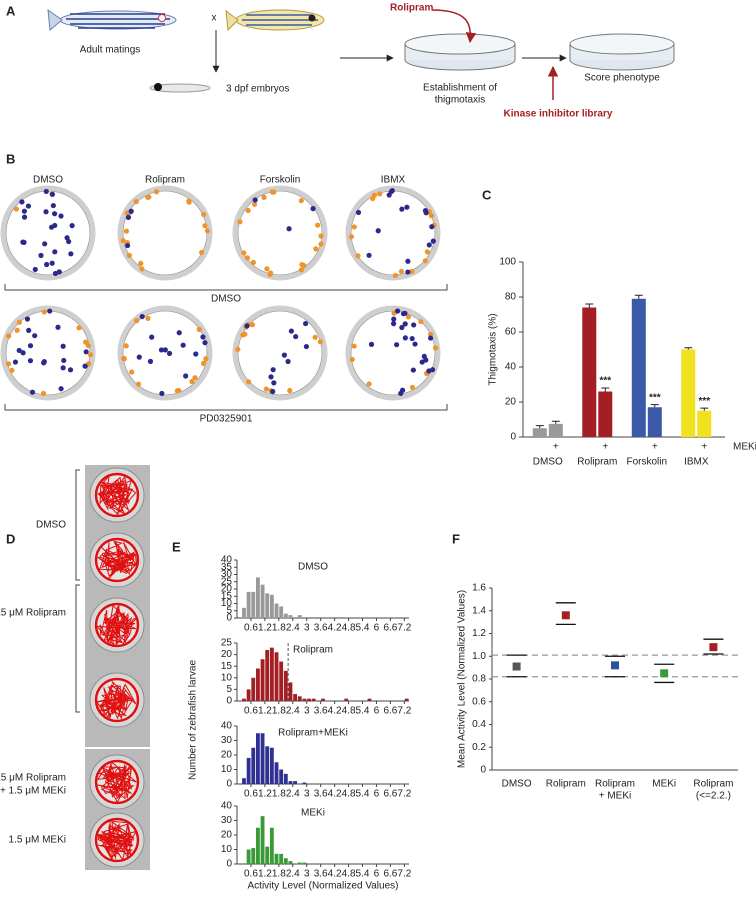 This screenshot has height=912, width=756. What do you see at coordinates (713, 796) in the screenshot?
I see `x-tick-label: (<=2.2.)` at bounding box center [713, 796].